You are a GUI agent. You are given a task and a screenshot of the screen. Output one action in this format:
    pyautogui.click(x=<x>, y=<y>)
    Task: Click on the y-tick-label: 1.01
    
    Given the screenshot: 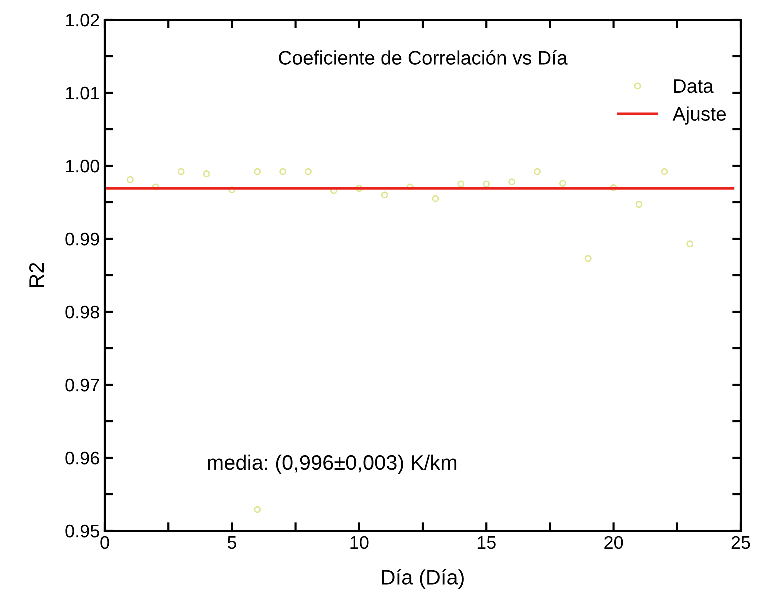 What is the action you would take?
    pyautogui.click(x=83, y=93)
    